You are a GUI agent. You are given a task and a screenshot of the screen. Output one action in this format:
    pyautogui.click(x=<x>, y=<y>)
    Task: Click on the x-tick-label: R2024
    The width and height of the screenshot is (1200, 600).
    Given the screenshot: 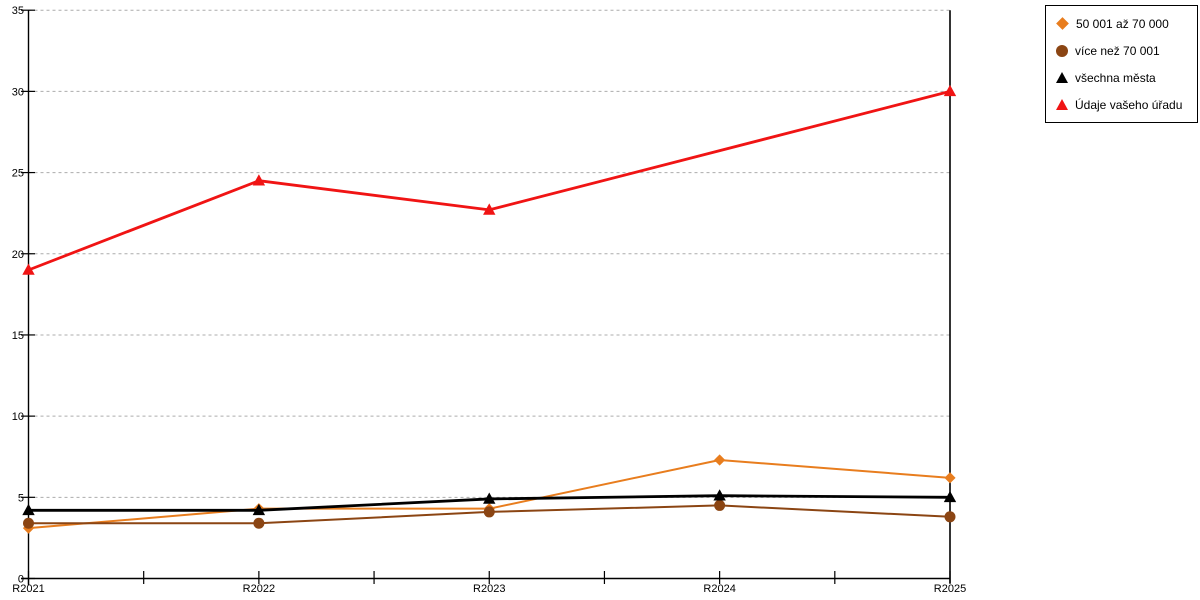 What is the action you would take?
    pyautogui.click(x=719, y=589)
    